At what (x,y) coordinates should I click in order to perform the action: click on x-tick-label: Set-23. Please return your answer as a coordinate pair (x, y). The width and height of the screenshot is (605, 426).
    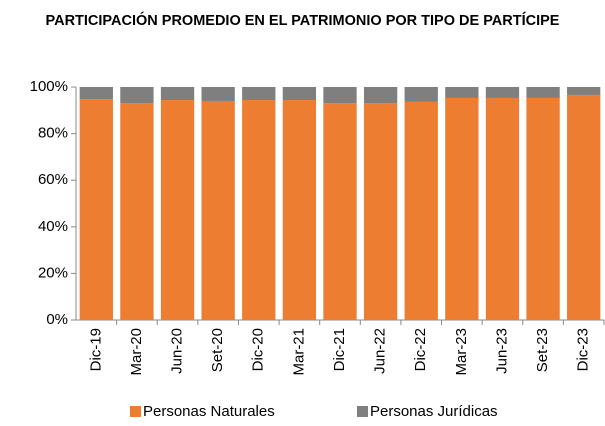
    Looking at the image, I should click on (542, 350).